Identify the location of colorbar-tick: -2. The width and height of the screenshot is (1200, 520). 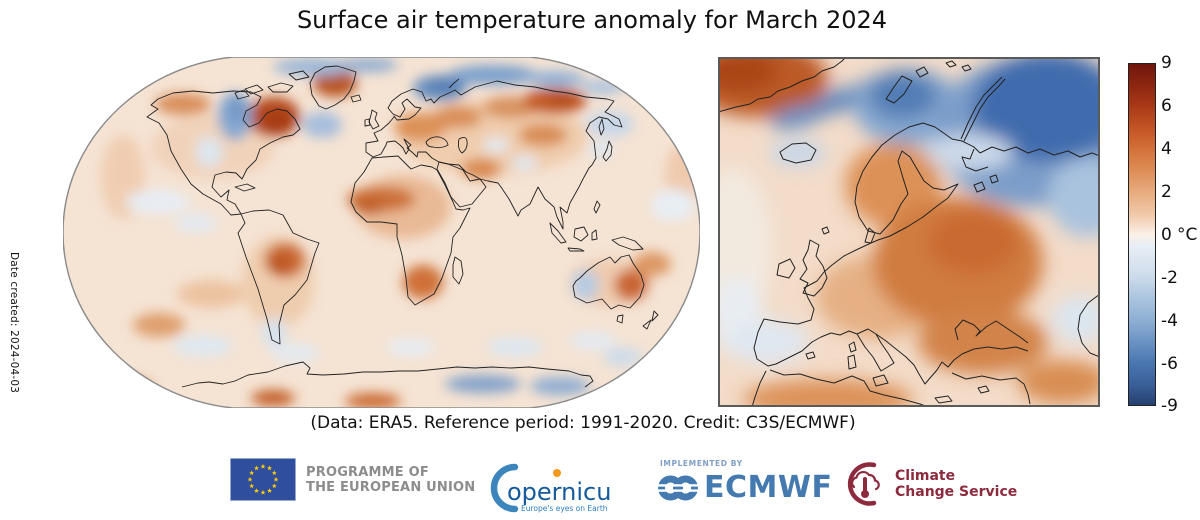
(1169, 278).